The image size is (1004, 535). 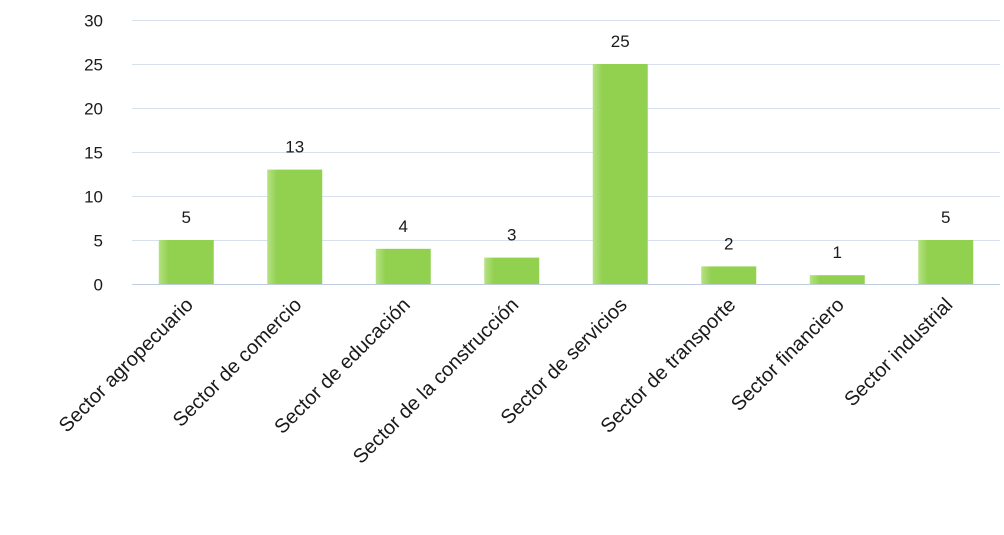 I want to click on y-tick-label: 20, so click(x=93, y=109).